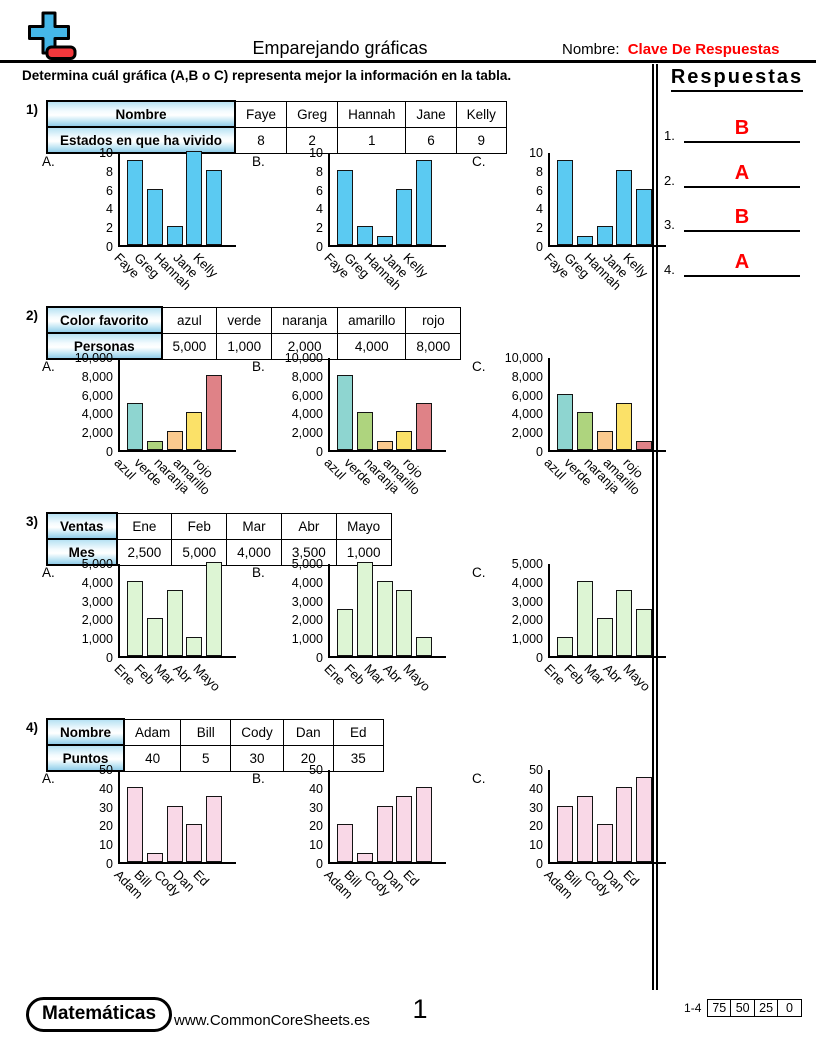 The width and height of the screenshot is (816, 1056). I want to click on bar-Ene, so click(564, 646).